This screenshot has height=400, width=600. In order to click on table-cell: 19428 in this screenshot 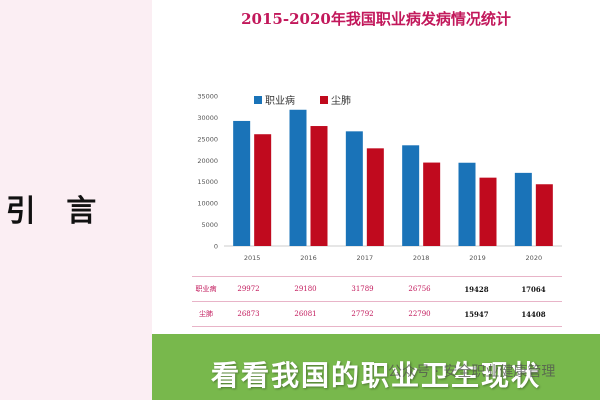, I will do `click(476, 289)`.